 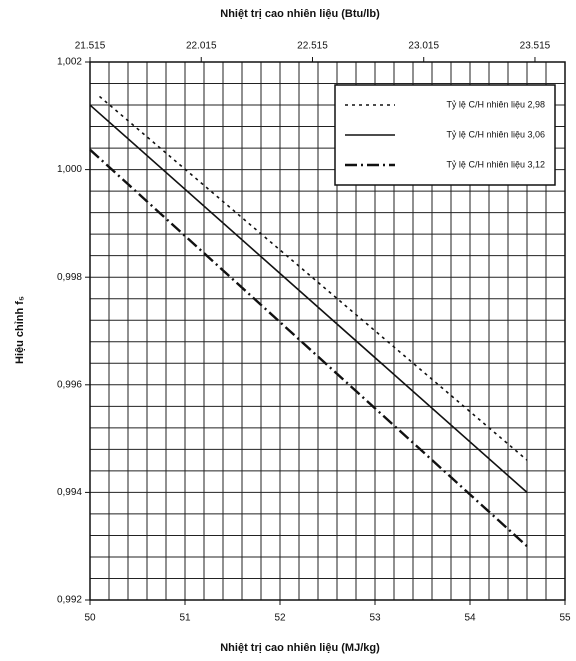 What do you see at coordinates (495, 164) in the screenshot?
I see `legend-label: Tỷ lệ C/H nhiên liệu 3,12` at bounding box center [495, 164].